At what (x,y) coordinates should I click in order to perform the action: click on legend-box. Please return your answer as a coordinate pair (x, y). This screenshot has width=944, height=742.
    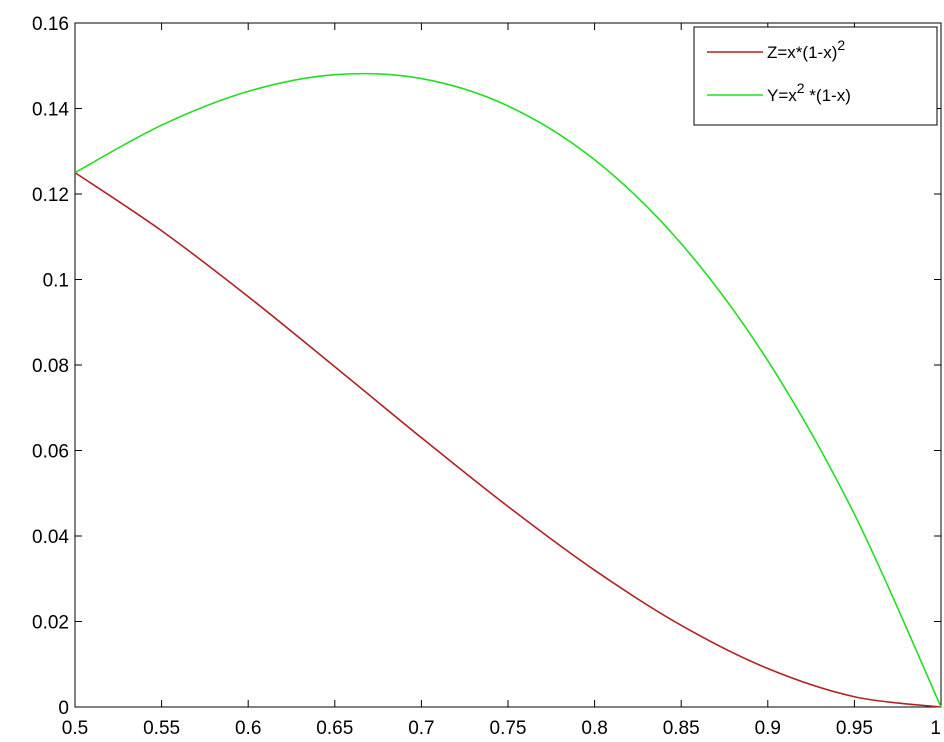
    Looking at the image, I should click on (815, 76).